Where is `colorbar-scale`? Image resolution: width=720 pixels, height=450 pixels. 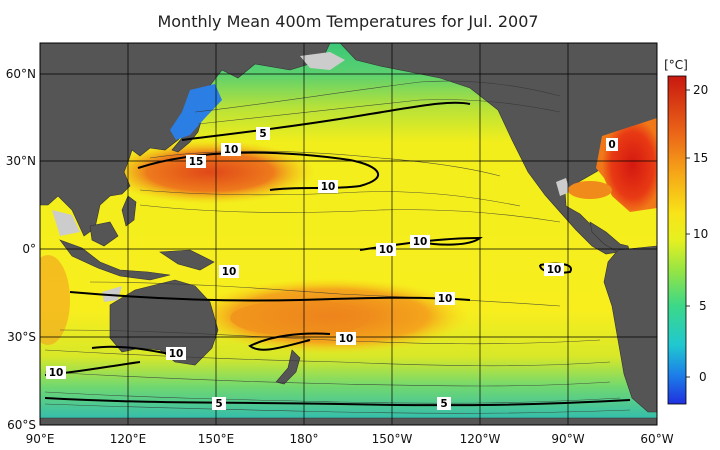 colorbar-scale is located at coordinates (677, 240).